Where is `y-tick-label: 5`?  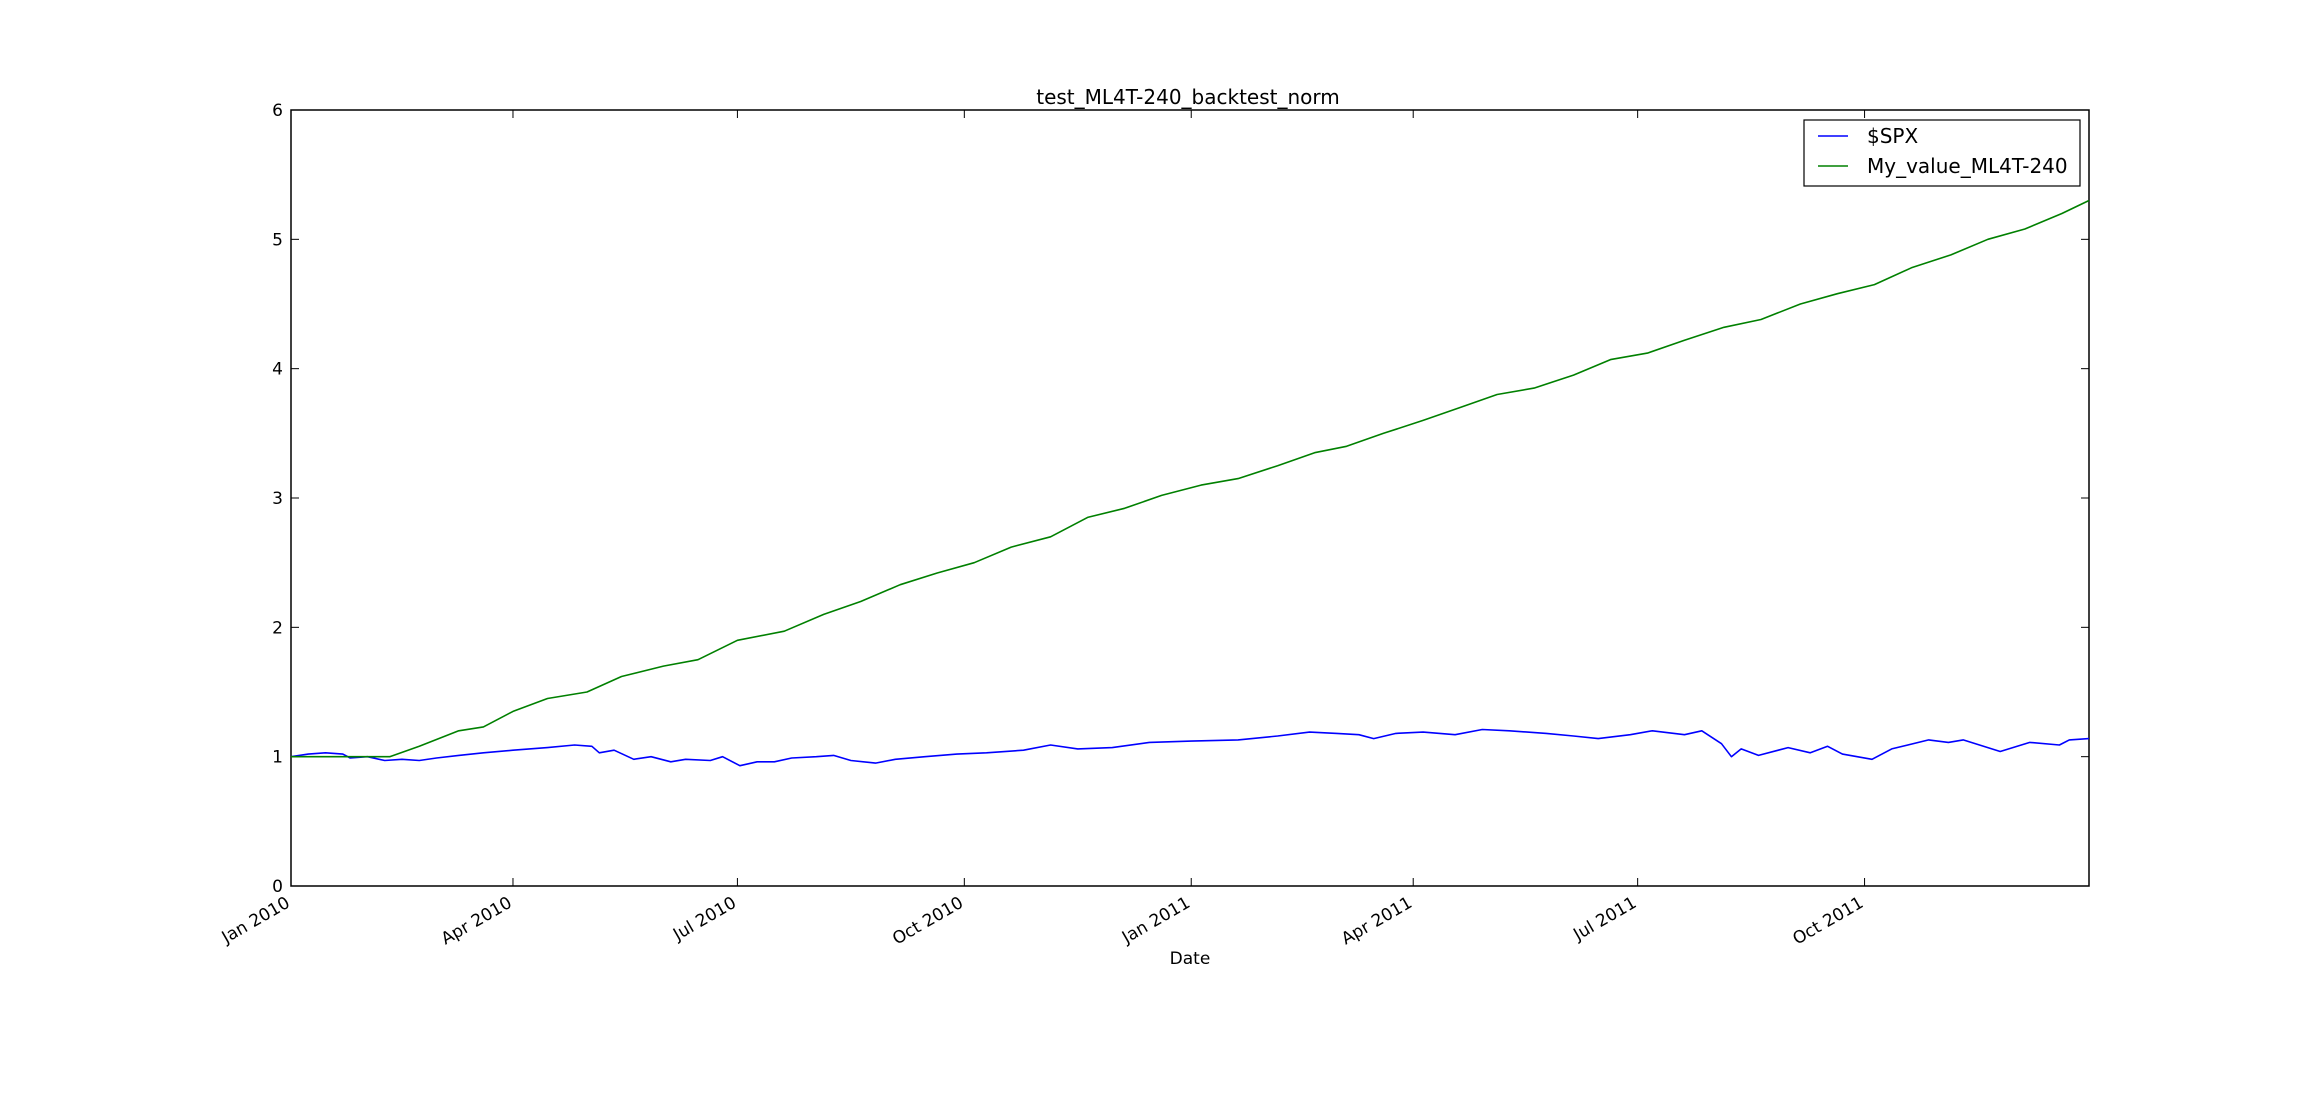 y-tick-label: 5 is located at coordinates (277, 240).